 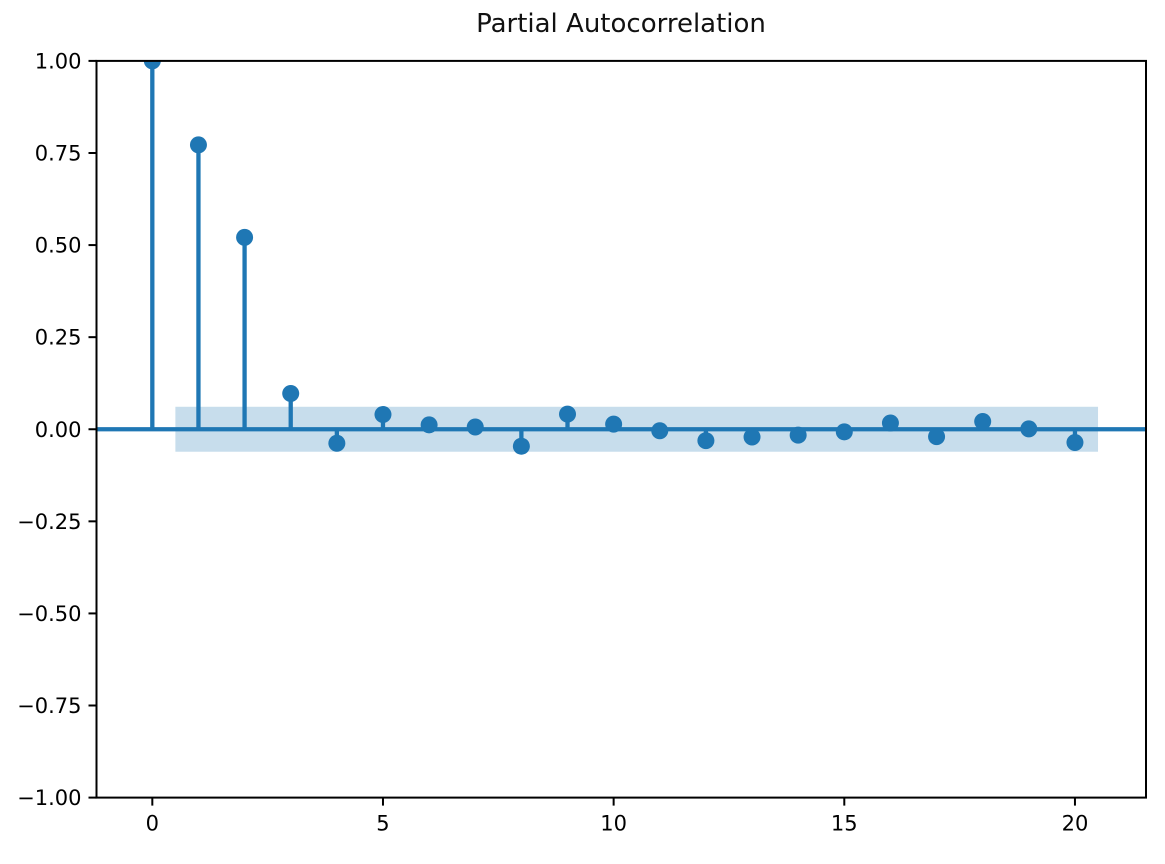 I want to click on x-tick-label: 5, so click(x=382, y=824).